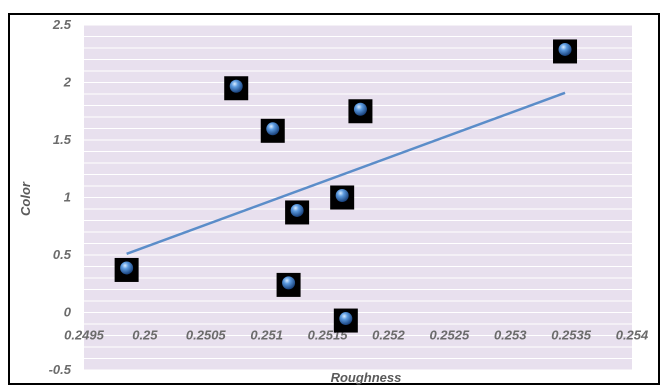 The height and width of the screenshot is (392, 669). I want to click on y-tick-label: 2, so click(67, 82).